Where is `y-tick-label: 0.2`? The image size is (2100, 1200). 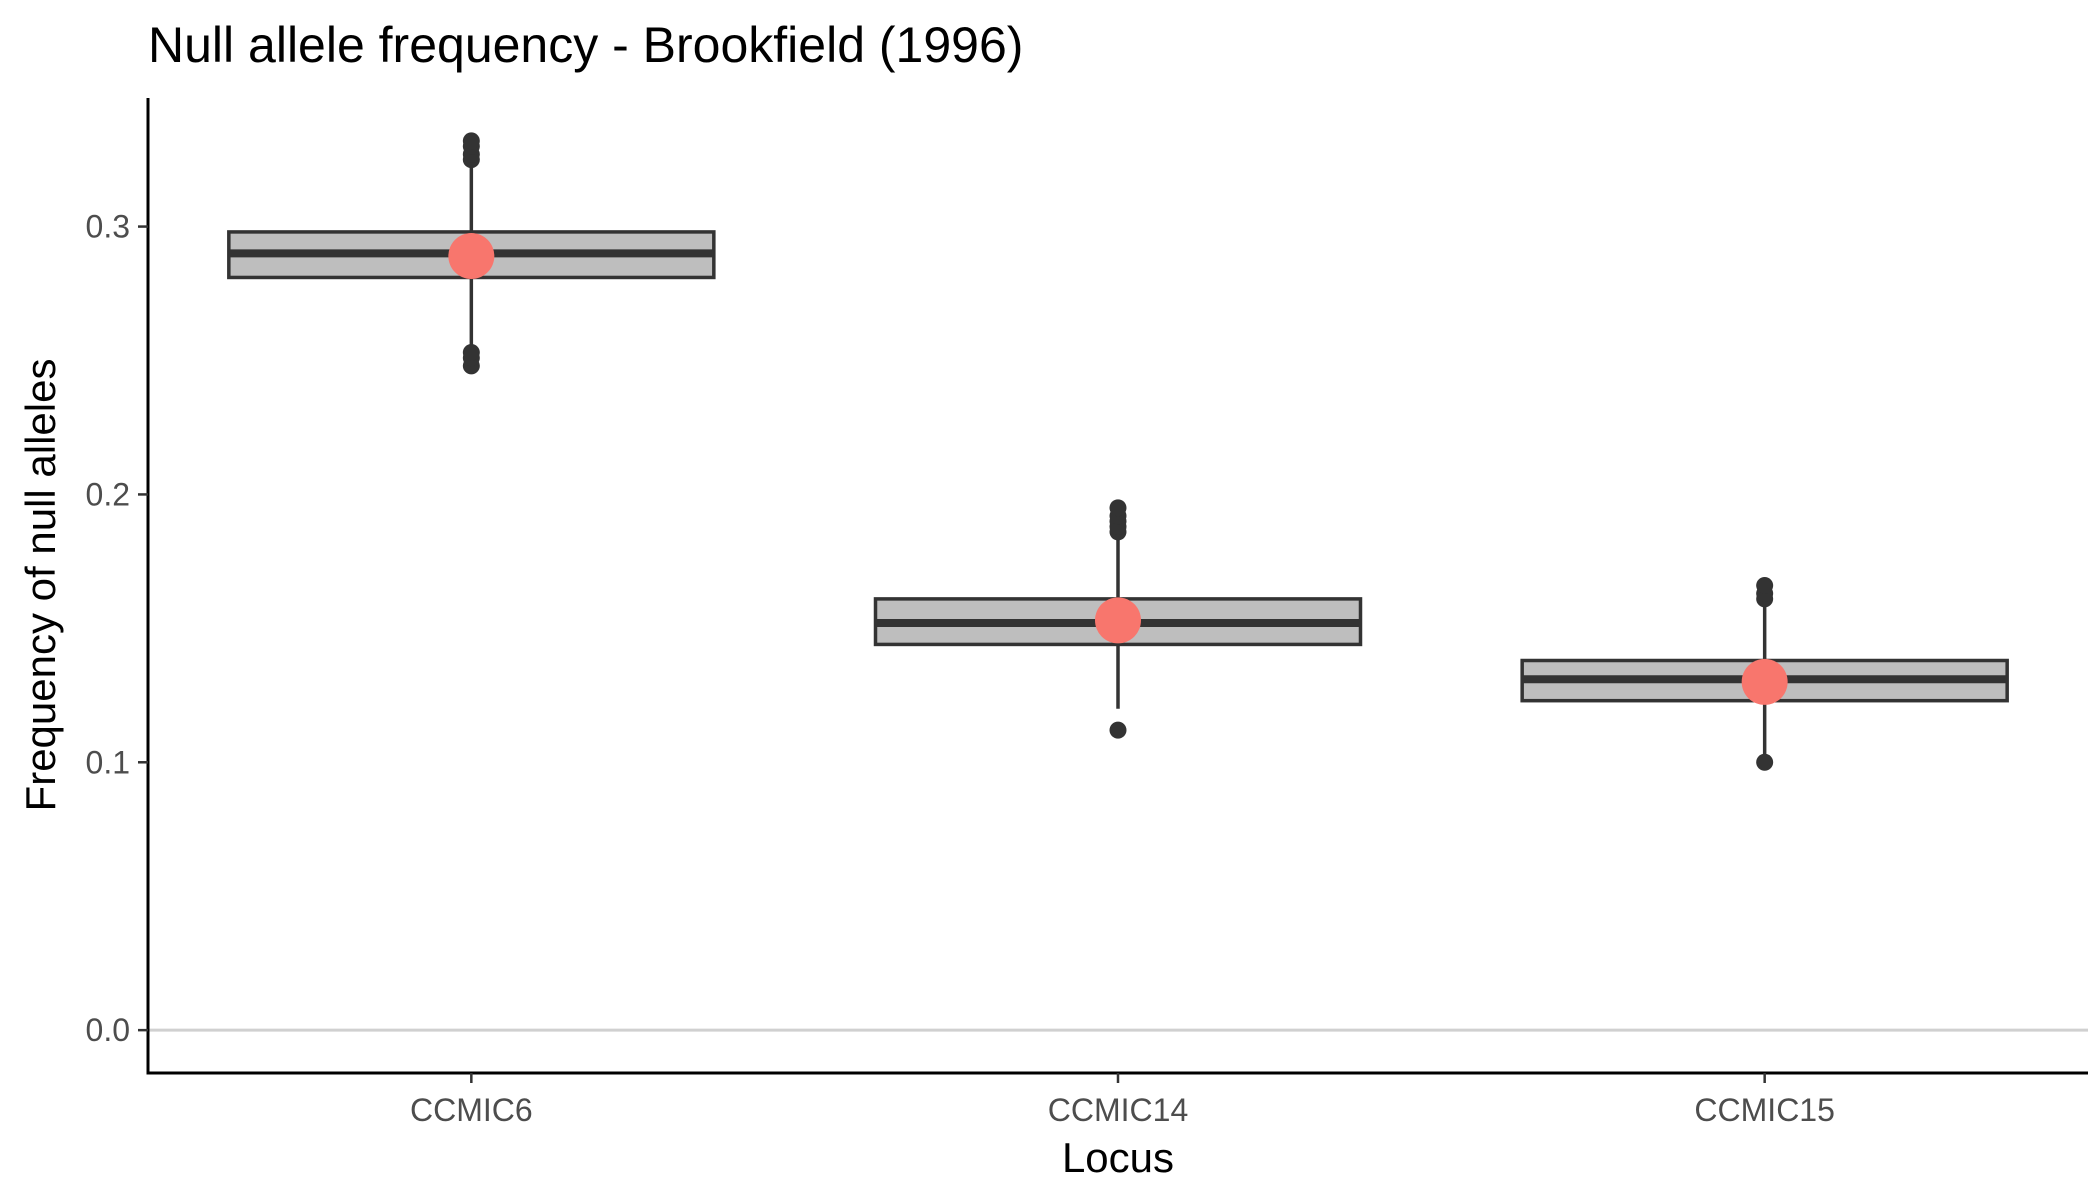
y-tick-label: 0.2 is located at coordinates (108, 494).